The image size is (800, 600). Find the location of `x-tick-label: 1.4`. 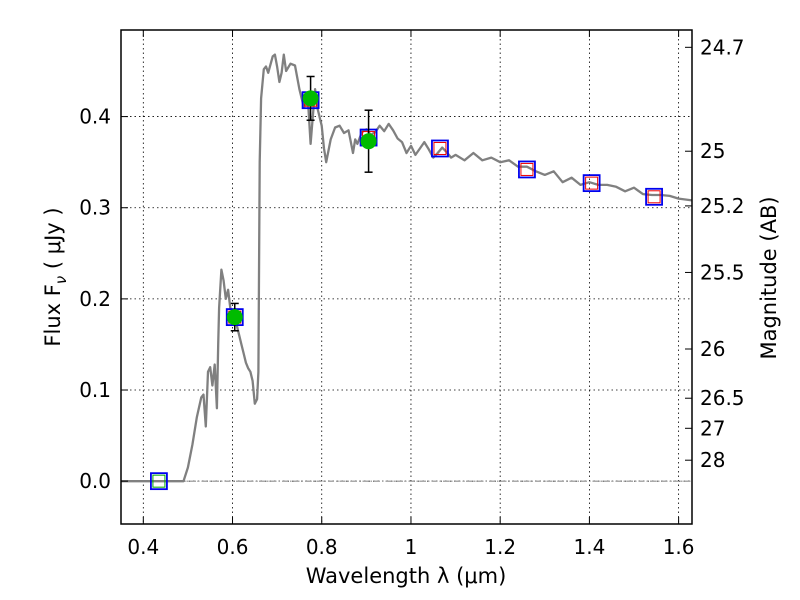

x-tick-label: 1.4 is located at coordinates (589, 547).